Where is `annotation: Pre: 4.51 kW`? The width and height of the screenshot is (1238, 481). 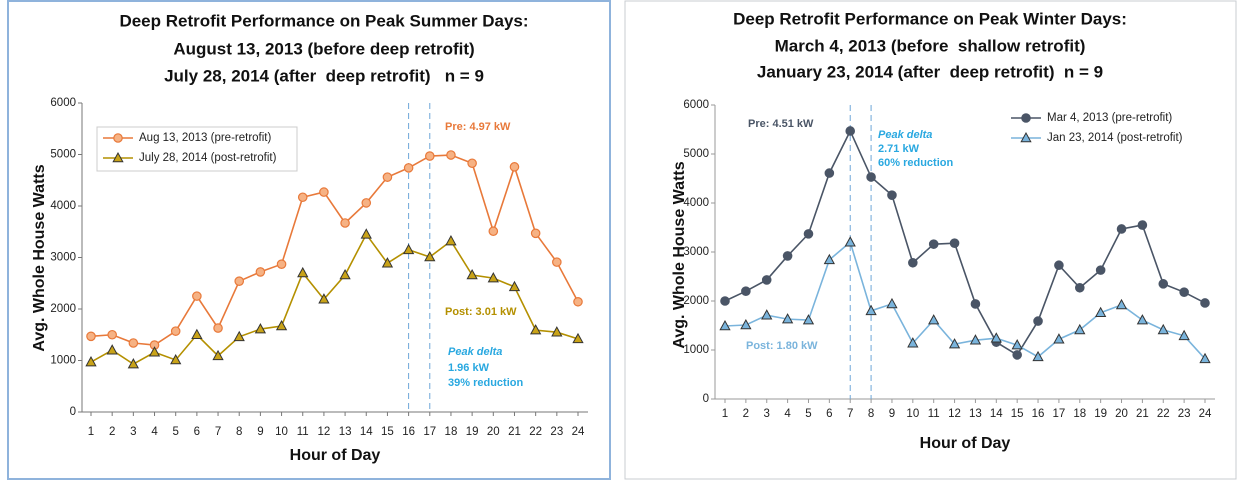
annotation: Pre: 4.51 kW is located at coordinates (781, 124).